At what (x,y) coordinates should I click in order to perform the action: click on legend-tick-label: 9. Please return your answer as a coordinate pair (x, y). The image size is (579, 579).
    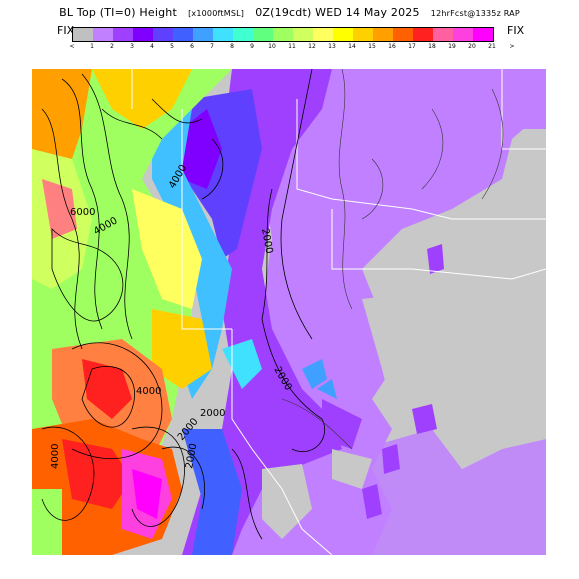
    Looking at the image, I should click on (252, 46).